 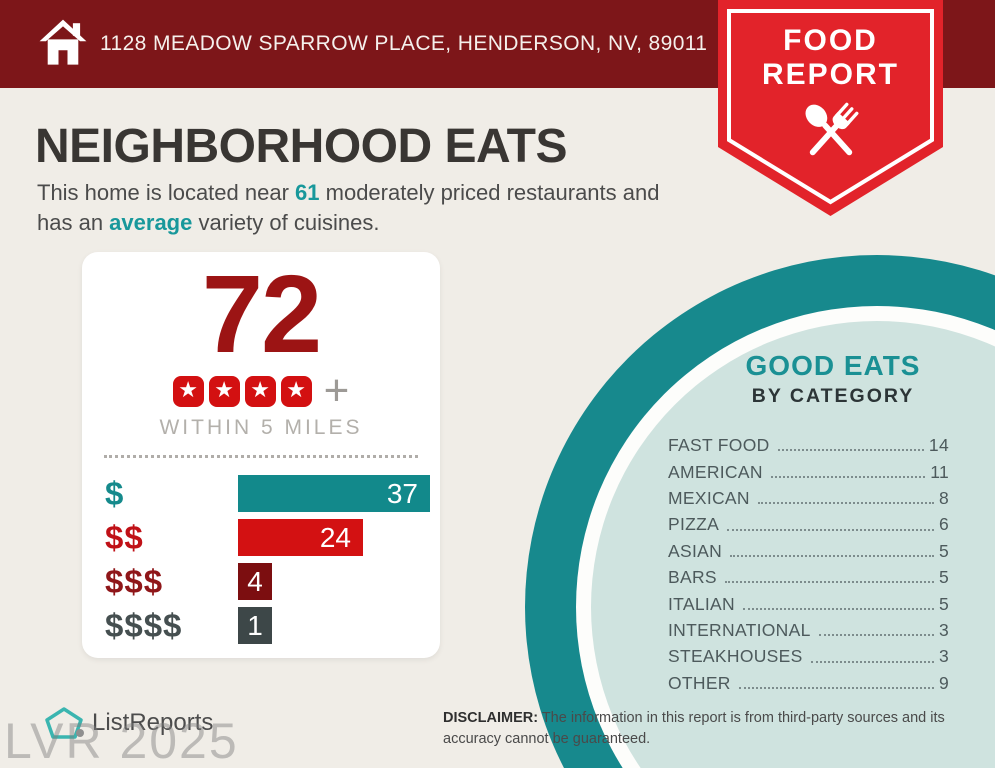 I want to click on category-row: MEXICAN 8, so click(x=808, y=495).